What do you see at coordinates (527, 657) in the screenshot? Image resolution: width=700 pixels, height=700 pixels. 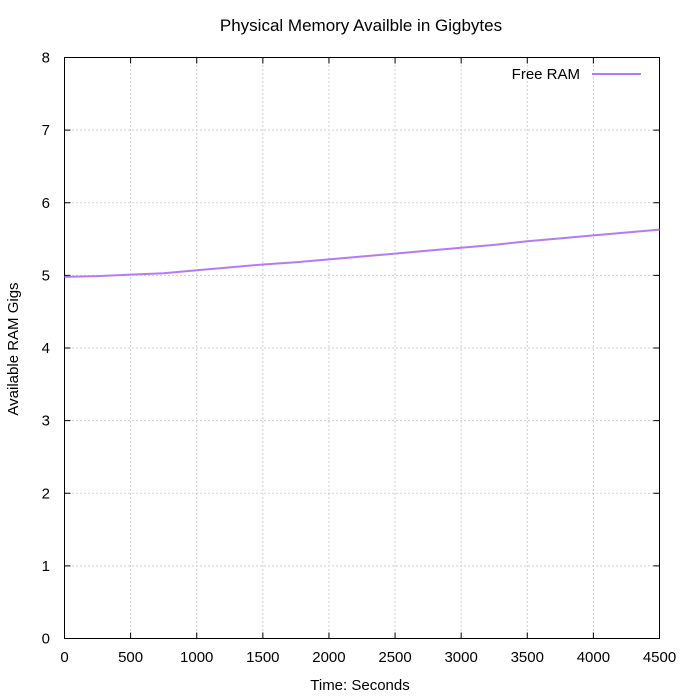 I see `x-tick-label: 3500` at bounding box center [527, 657].